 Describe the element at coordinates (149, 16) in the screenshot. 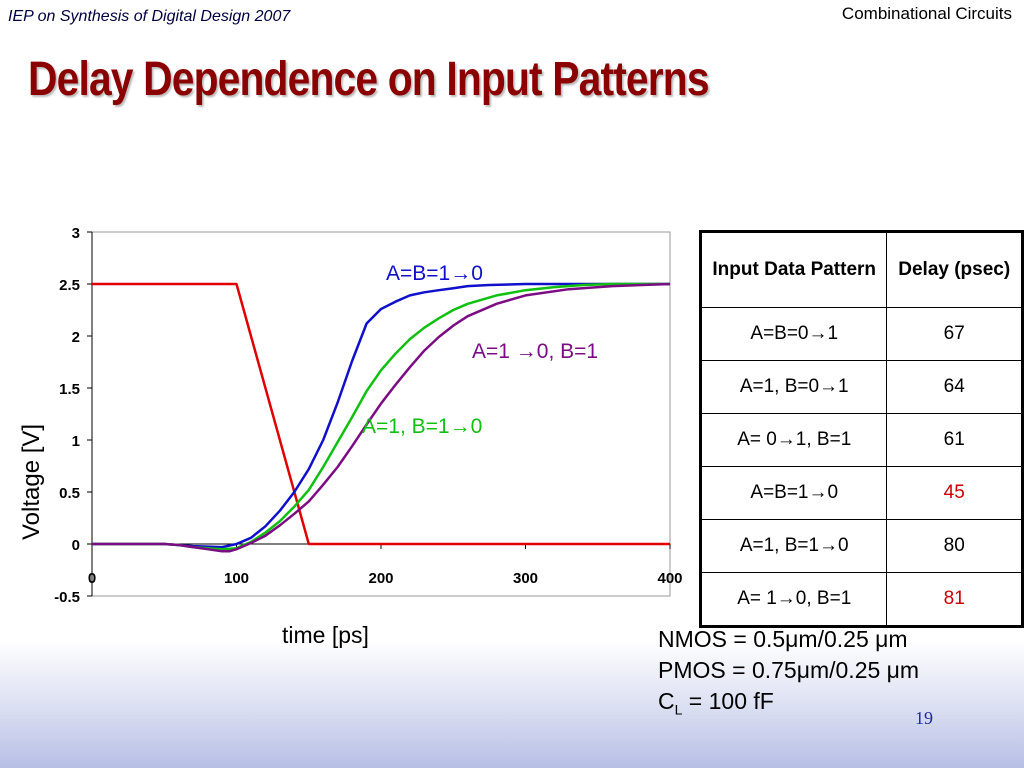

I see `header-course-title: IEP on Synthesis of Digital Design 2007` at that location.